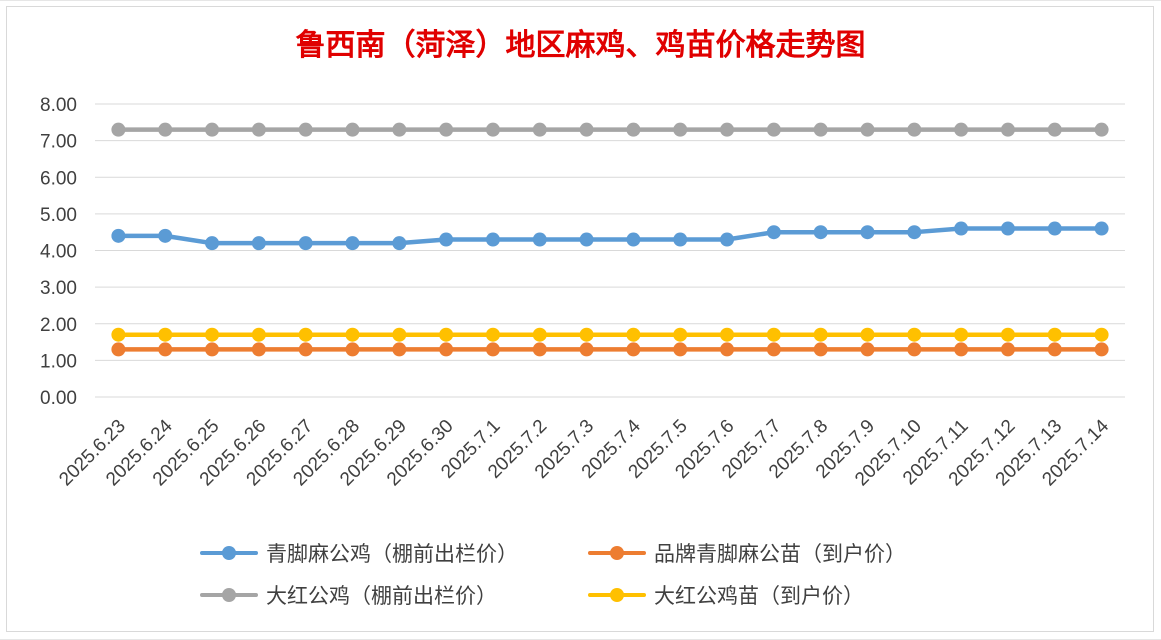 Image resolution: width=1161 pixels, height=640 pixels. What do you see at coordinates (58, 215) in the screenshot?
I see `y-tick-label: 5.00` at bounding box center [58, 215].